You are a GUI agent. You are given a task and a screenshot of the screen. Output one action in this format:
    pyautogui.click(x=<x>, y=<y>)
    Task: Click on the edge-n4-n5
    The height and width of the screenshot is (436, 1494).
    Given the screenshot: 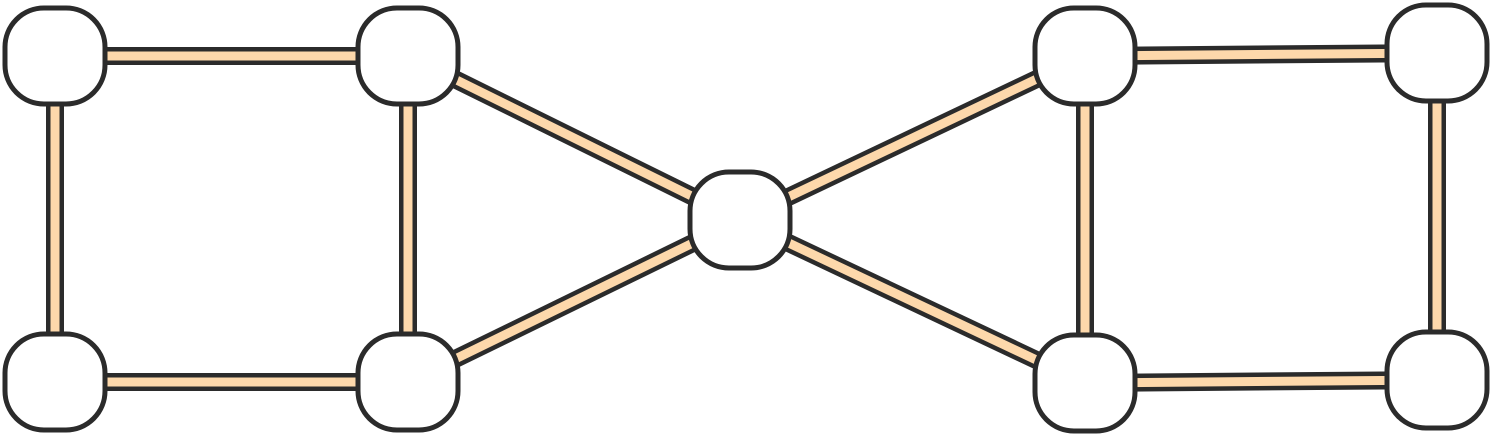 What is the action you would take?
    pyautogui.click(x=574, y=301)
    